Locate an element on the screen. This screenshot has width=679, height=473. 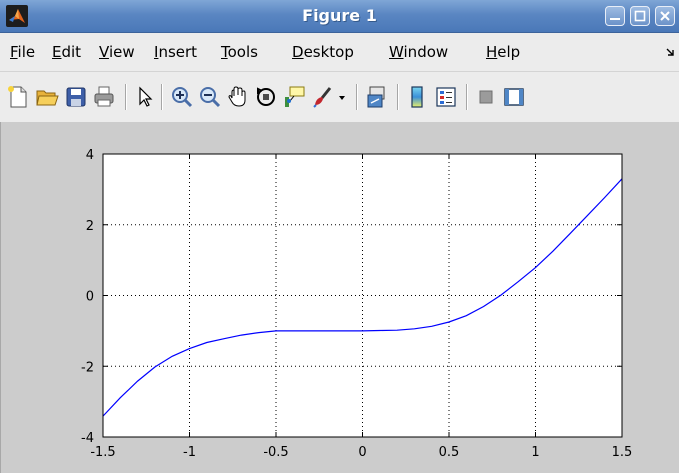
zoom-out-icon is located at coordinates (210, 97).